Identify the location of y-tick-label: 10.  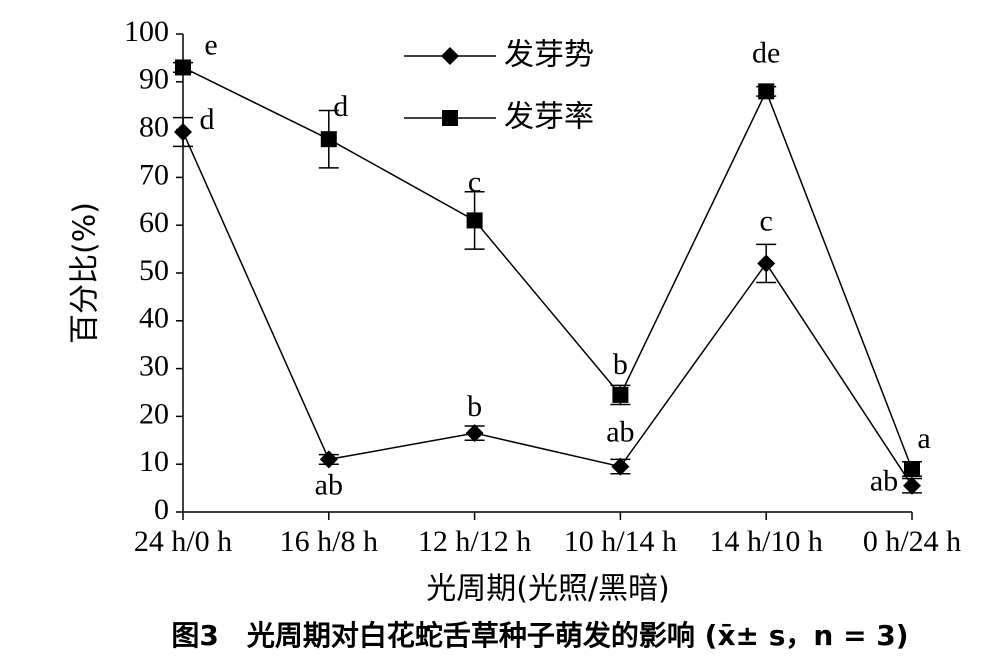
(154, 461).